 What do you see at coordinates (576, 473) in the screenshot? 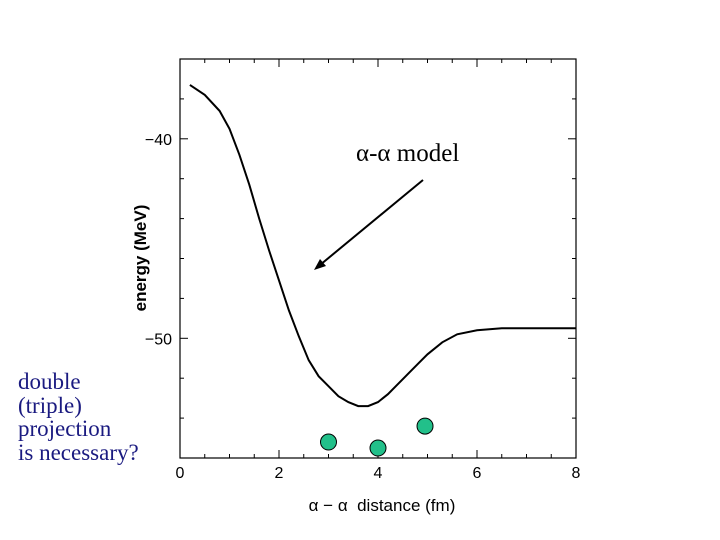
I see `x-tick-label: 8` at bounding box center [576, 473].